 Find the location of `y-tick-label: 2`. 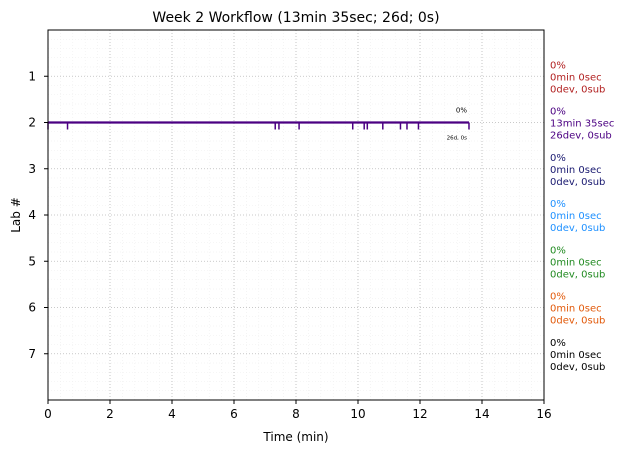

y-tick-label: 2 is located at coordinates (32, 123).